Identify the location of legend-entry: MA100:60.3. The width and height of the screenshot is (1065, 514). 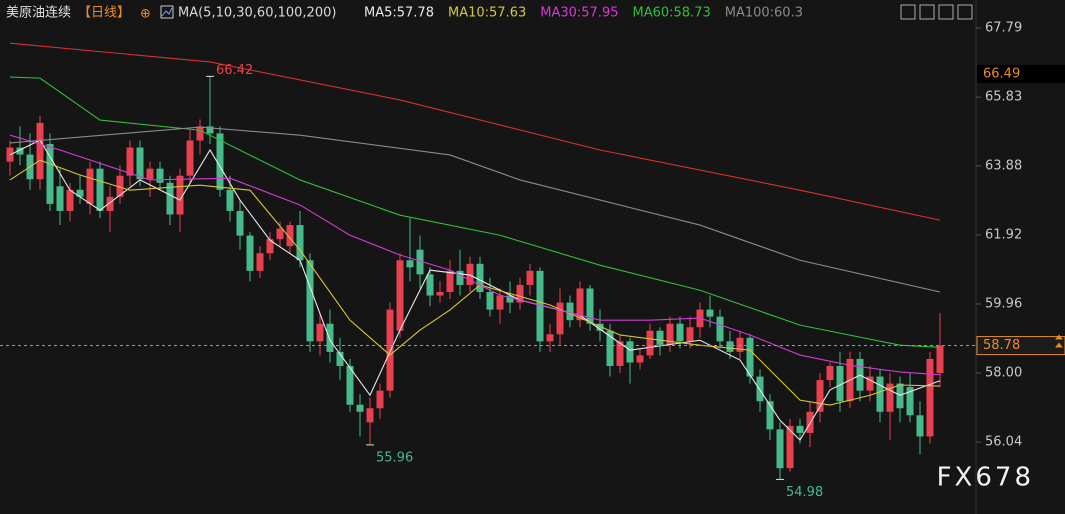
(764, 13).